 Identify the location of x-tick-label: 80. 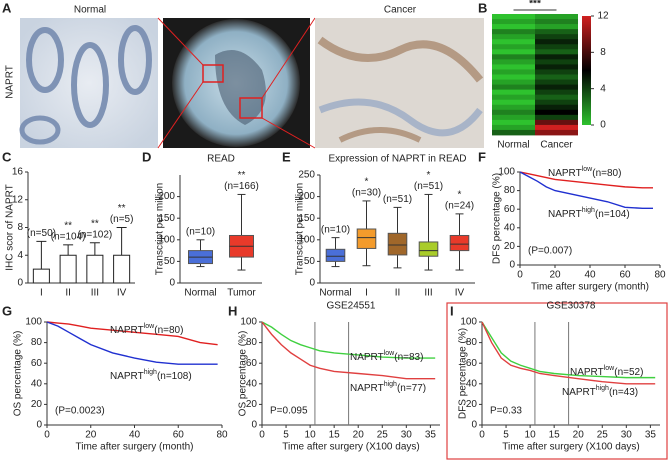
(660, 275).